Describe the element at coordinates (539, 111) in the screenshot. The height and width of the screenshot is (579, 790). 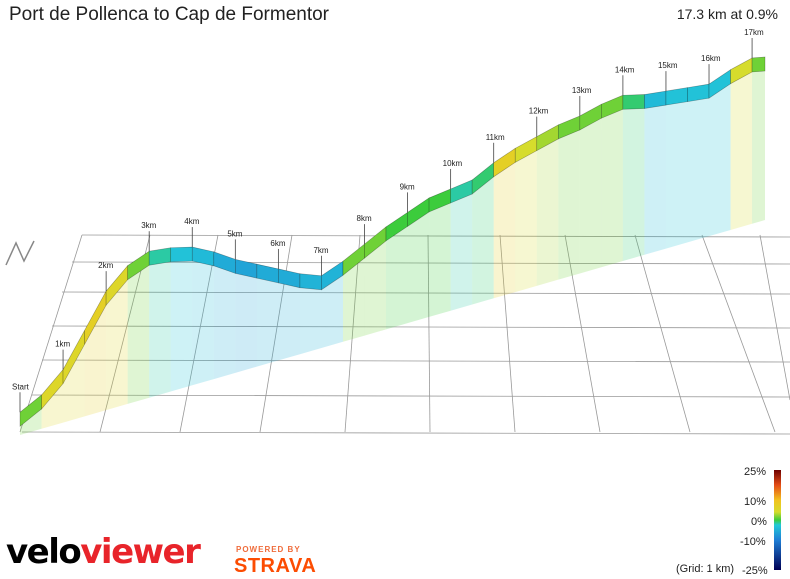
I see `km-marker-label: 12km` at that location.